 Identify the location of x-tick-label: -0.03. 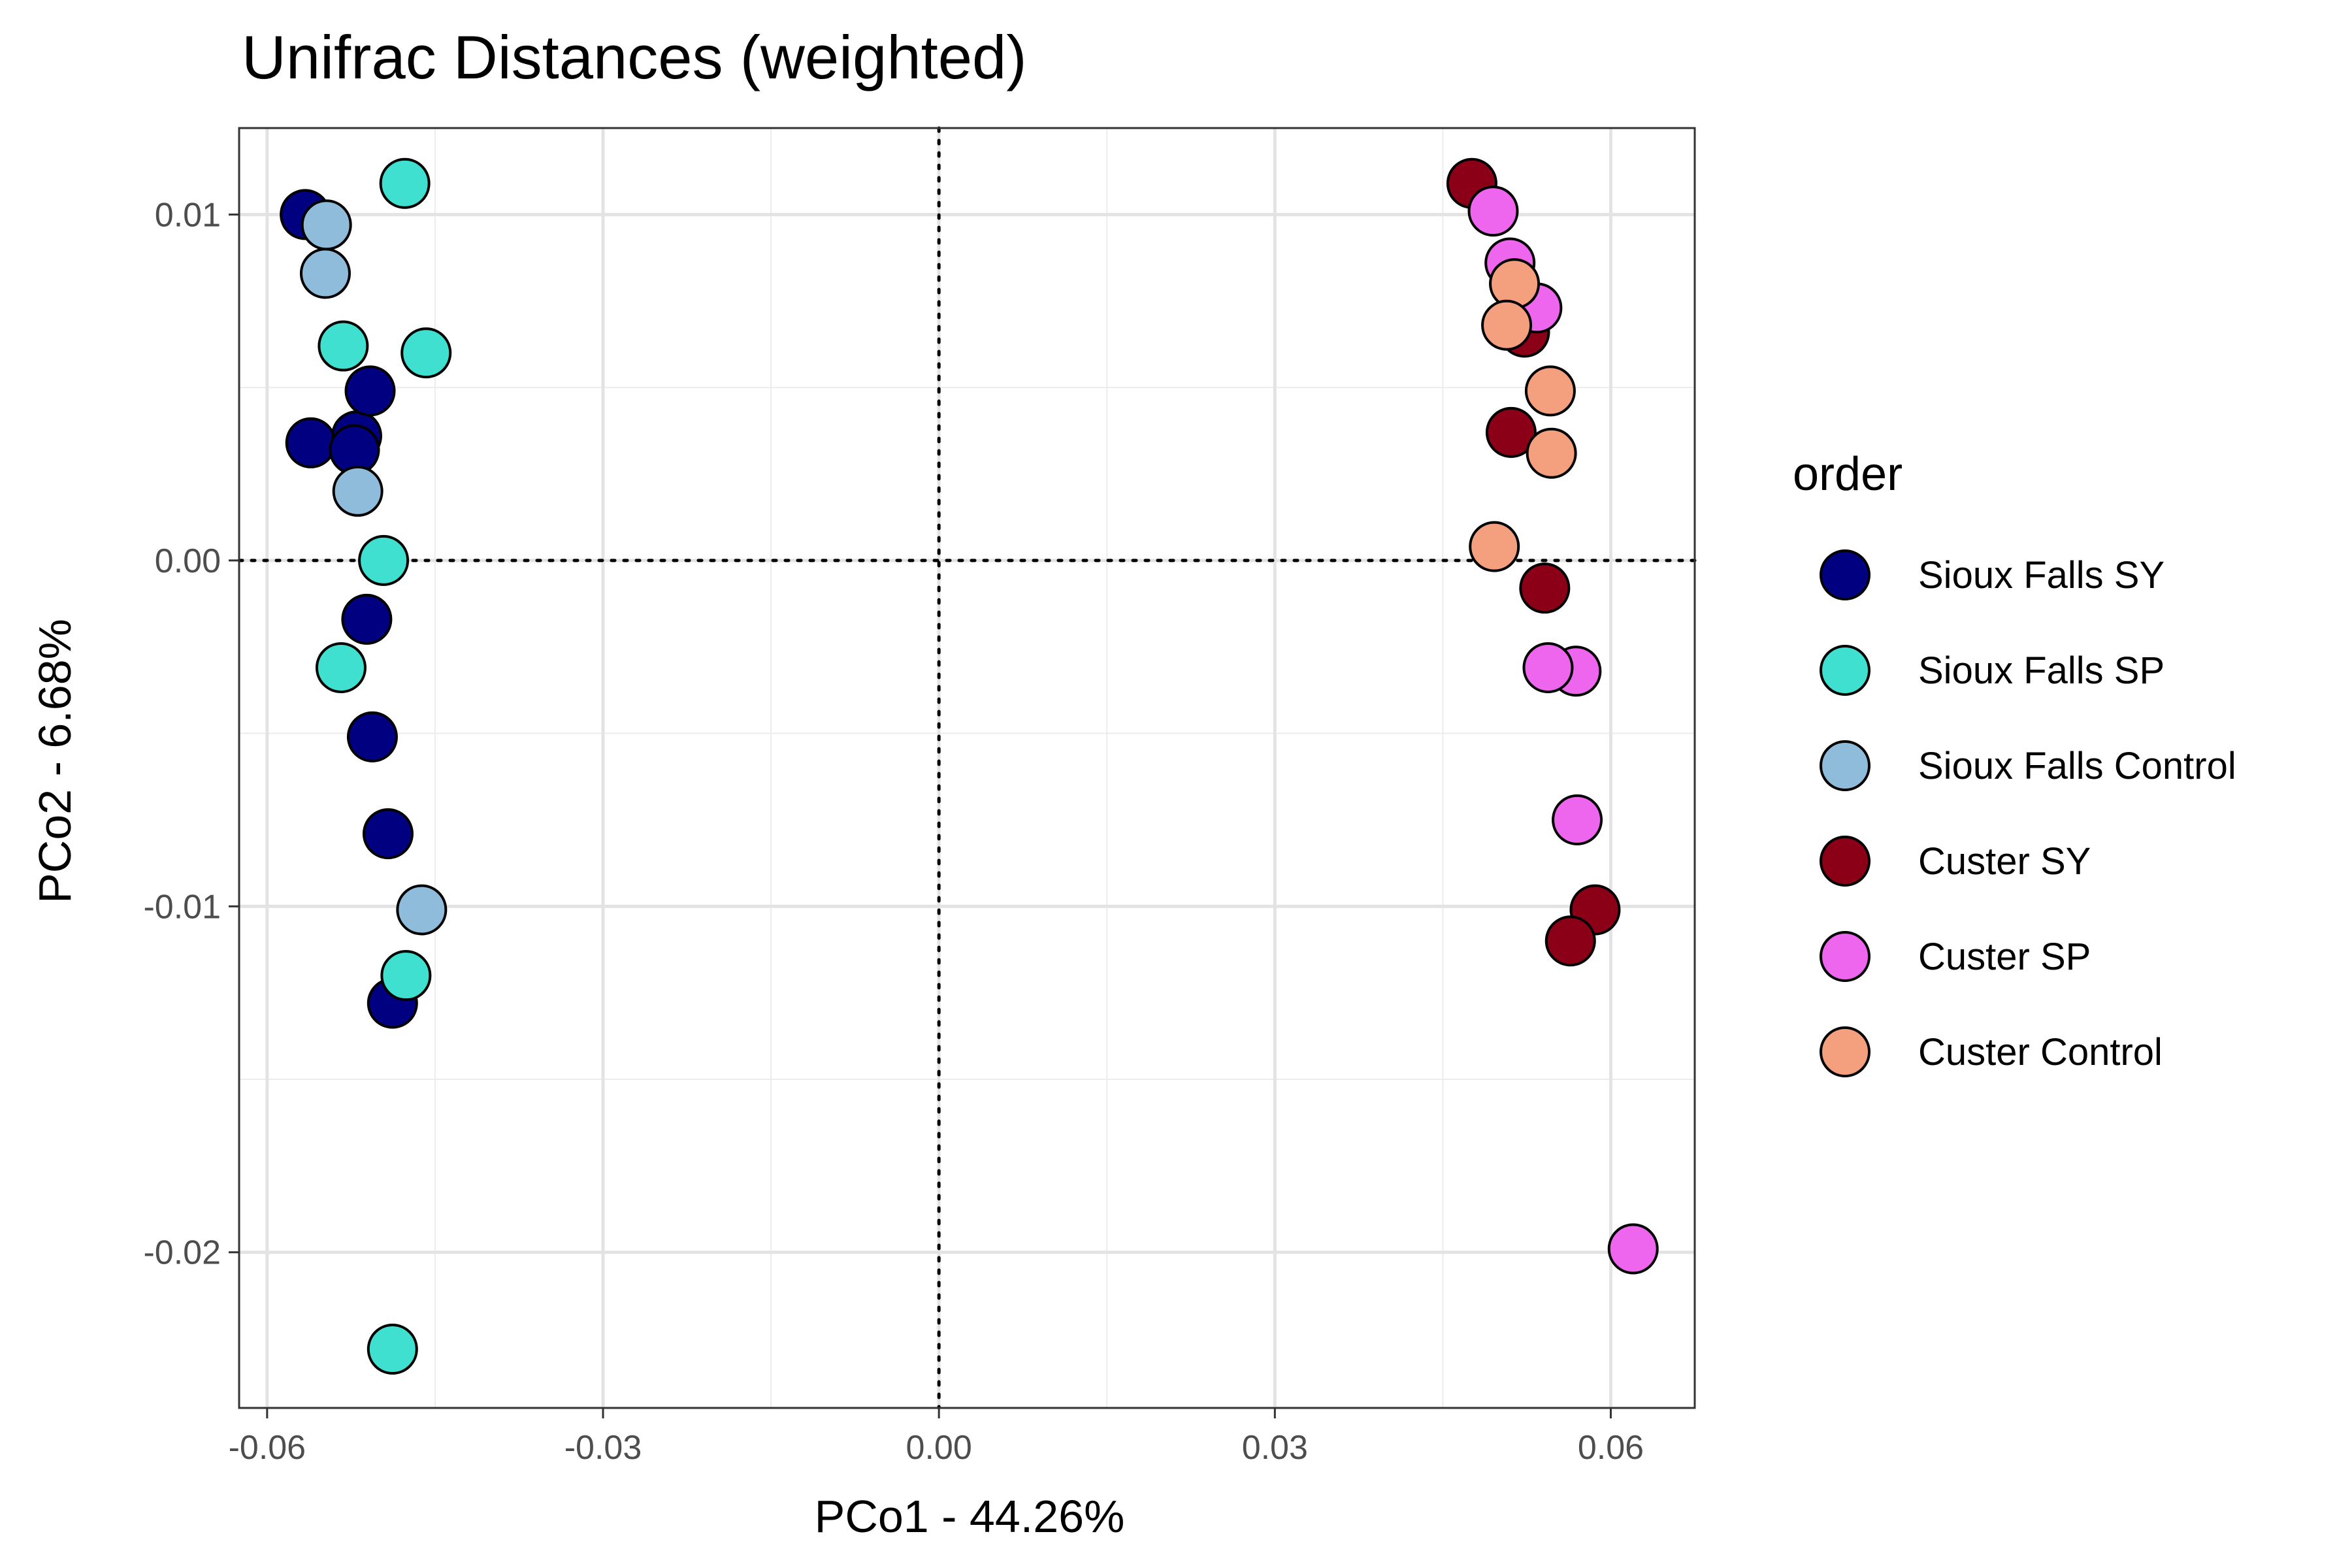
(603, 1448).